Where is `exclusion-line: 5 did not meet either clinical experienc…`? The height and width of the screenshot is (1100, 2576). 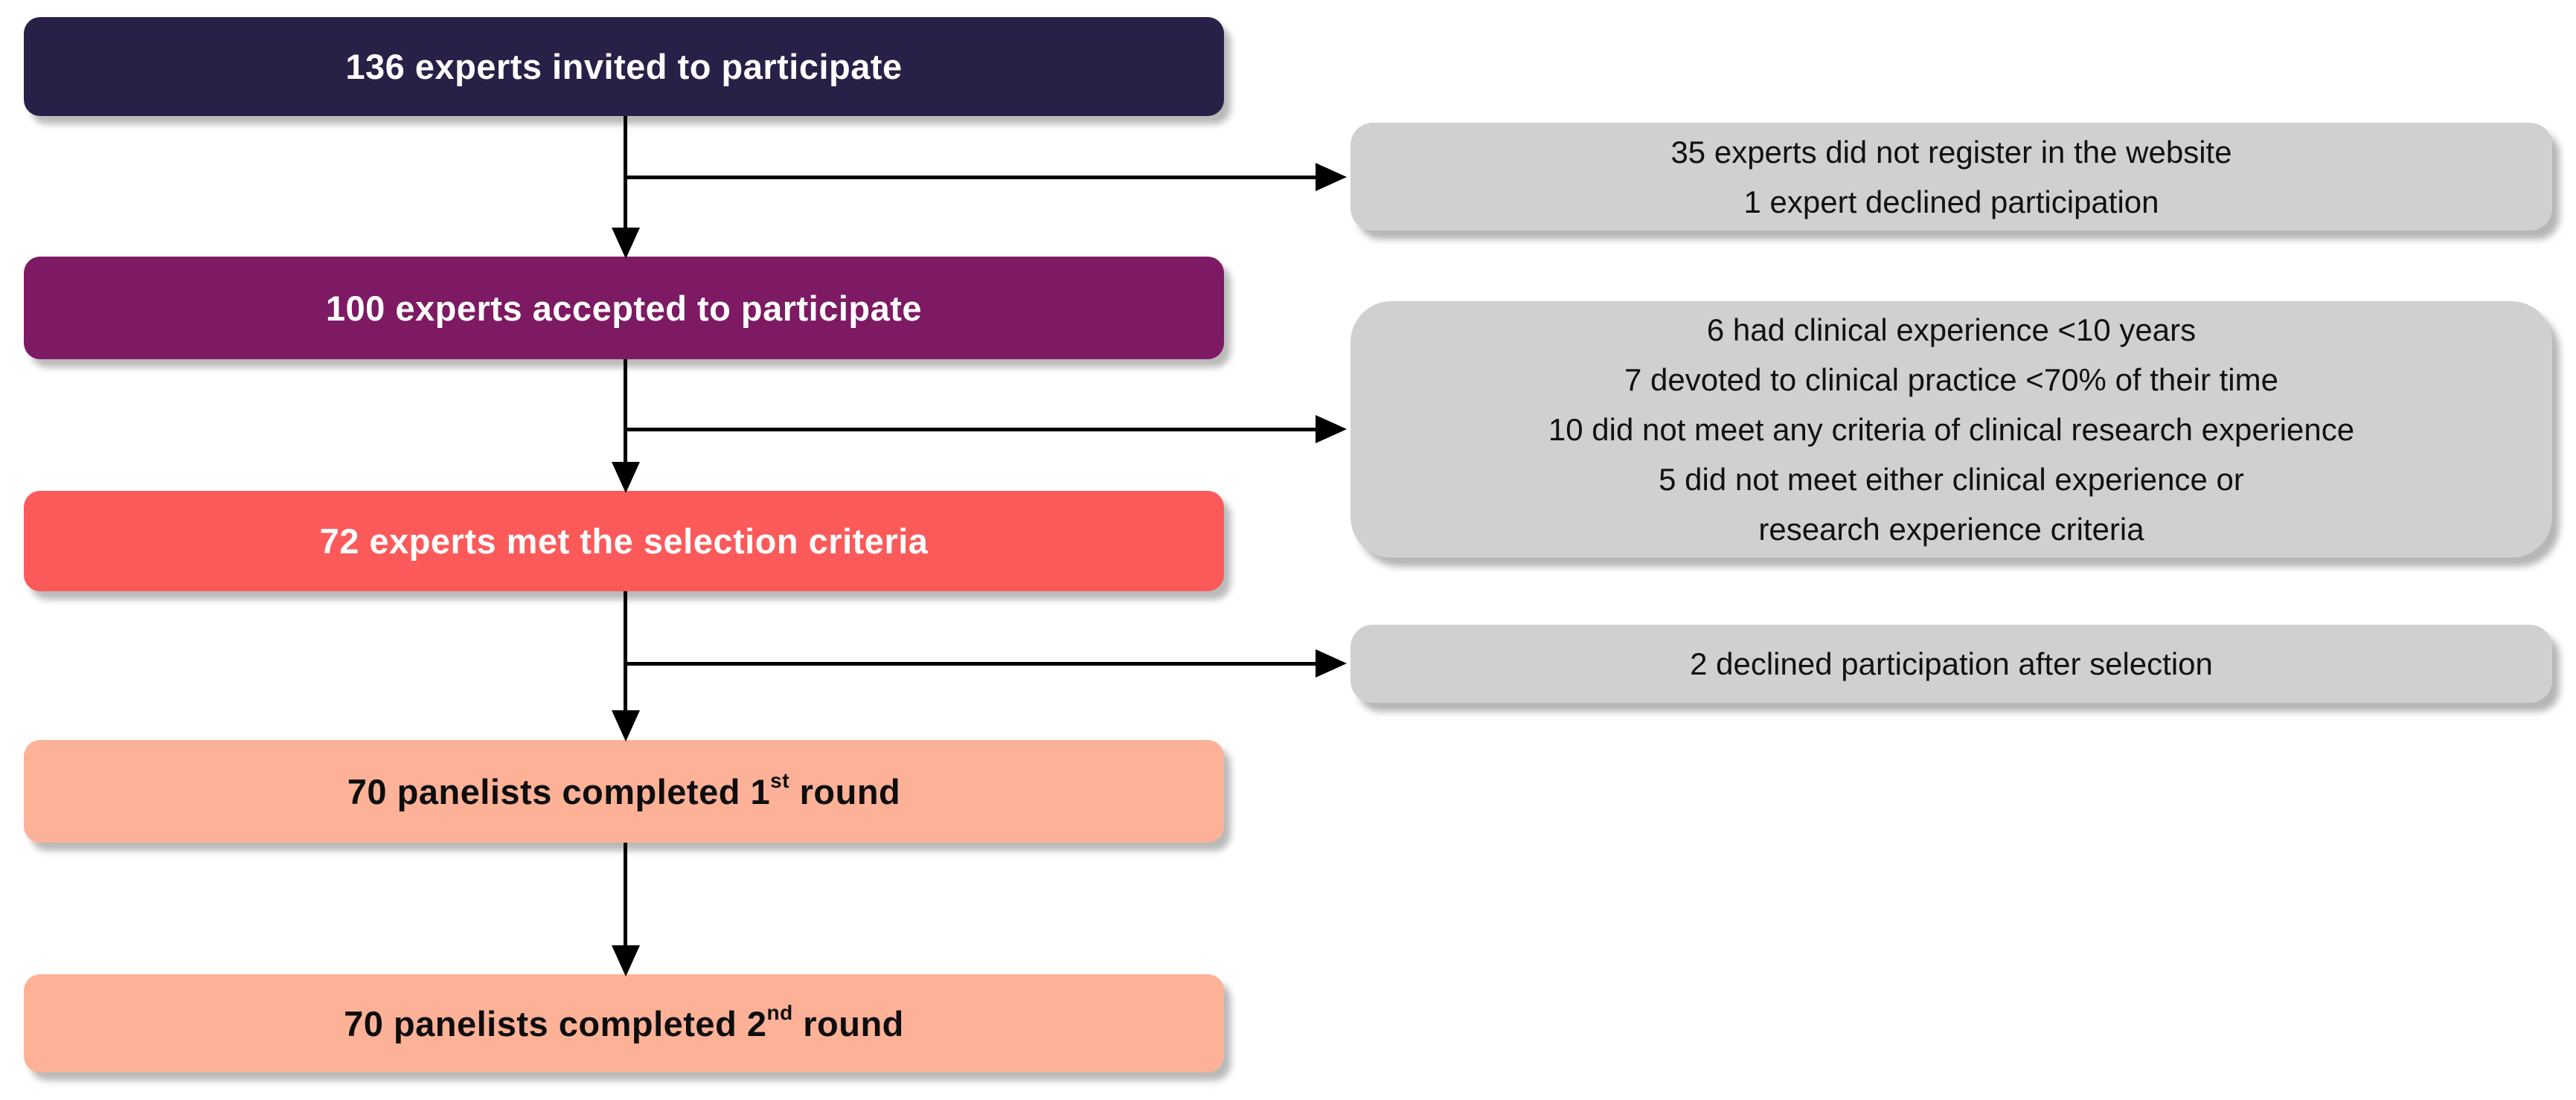 exclusion-line: 5 did not meet either clinical experienc… is located at coordinates (1951, 479).